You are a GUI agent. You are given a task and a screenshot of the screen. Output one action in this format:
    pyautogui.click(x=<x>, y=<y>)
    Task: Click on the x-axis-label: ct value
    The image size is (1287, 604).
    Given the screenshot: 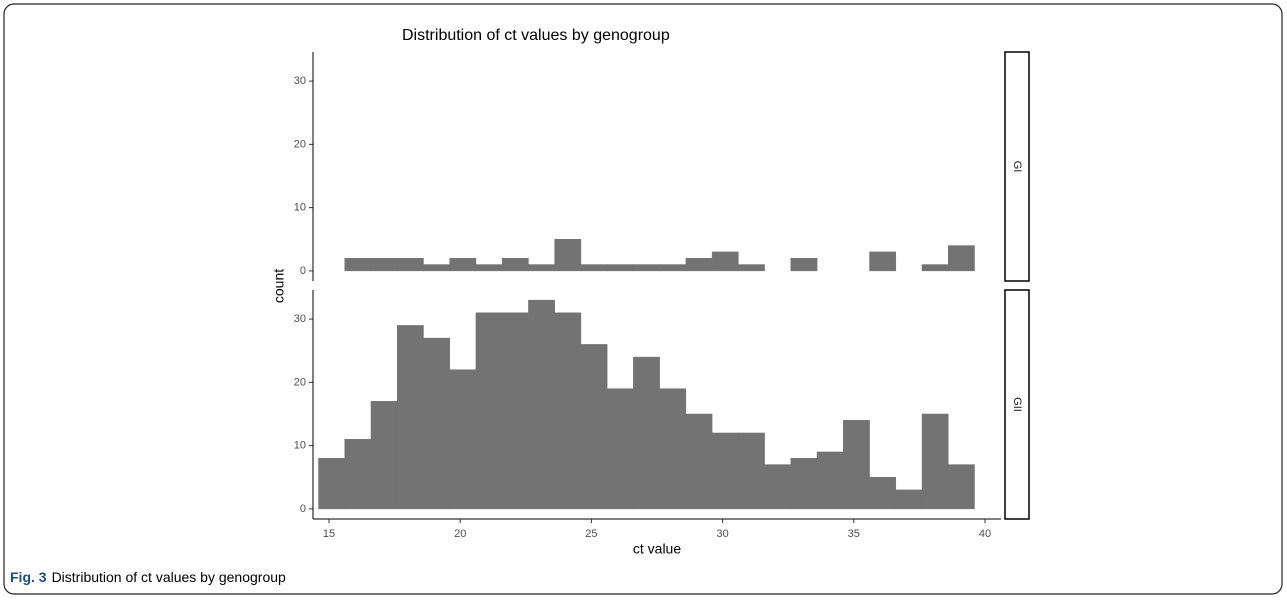 What is the action you would take?
    pyautogui.click(x=657, y=549)
    